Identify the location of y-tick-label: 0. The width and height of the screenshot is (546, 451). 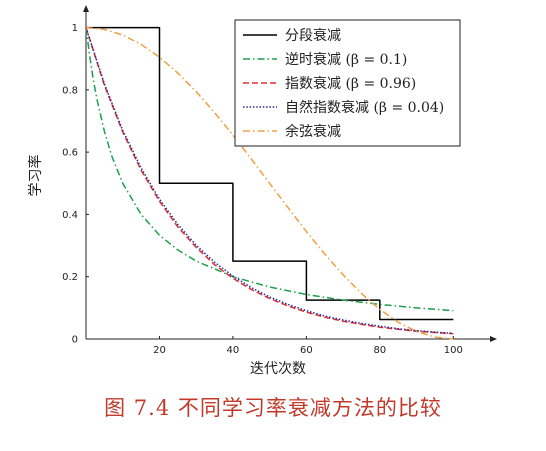
(75, 340).